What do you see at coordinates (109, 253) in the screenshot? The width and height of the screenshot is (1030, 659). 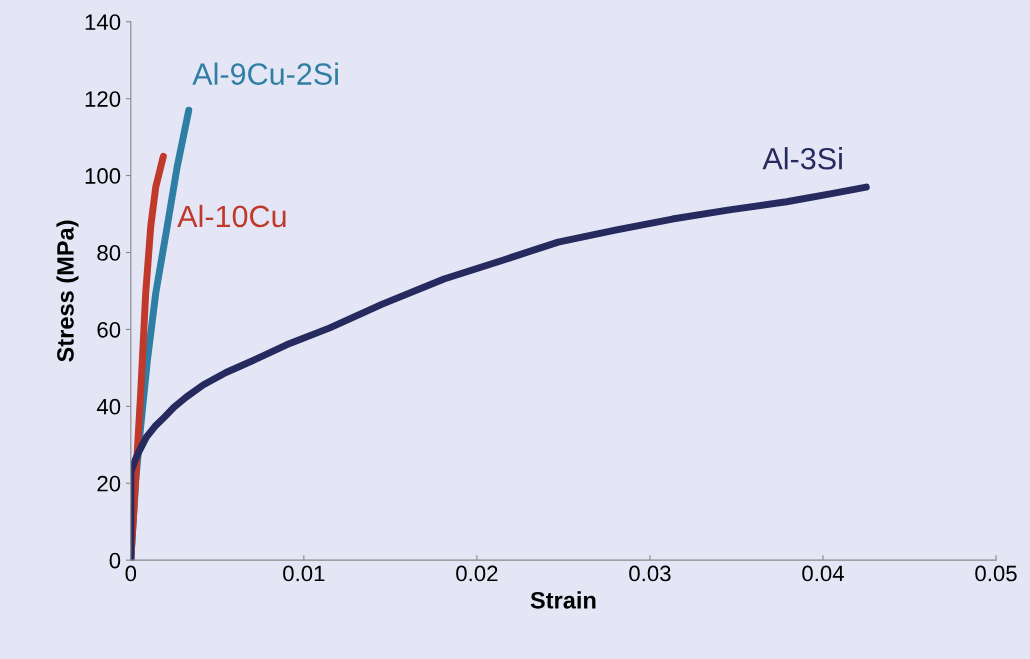 I see `y-tick-label: 80` at bounding box center [109, 253].